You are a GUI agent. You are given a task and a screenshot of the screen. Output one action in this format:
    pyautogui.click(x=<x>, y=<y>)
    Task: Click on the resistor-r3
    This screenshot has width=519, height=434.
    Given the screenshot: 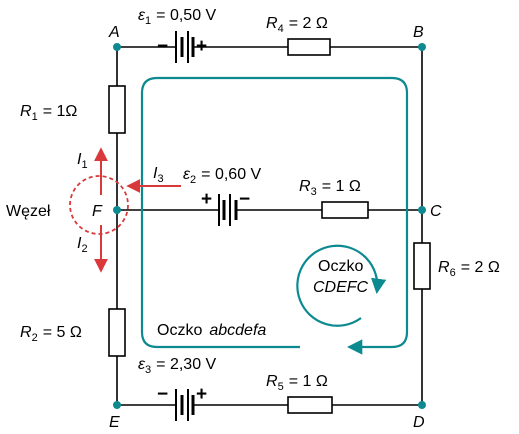 What is the action you would take?
    pyautogui.click(x=345, y=210)
    